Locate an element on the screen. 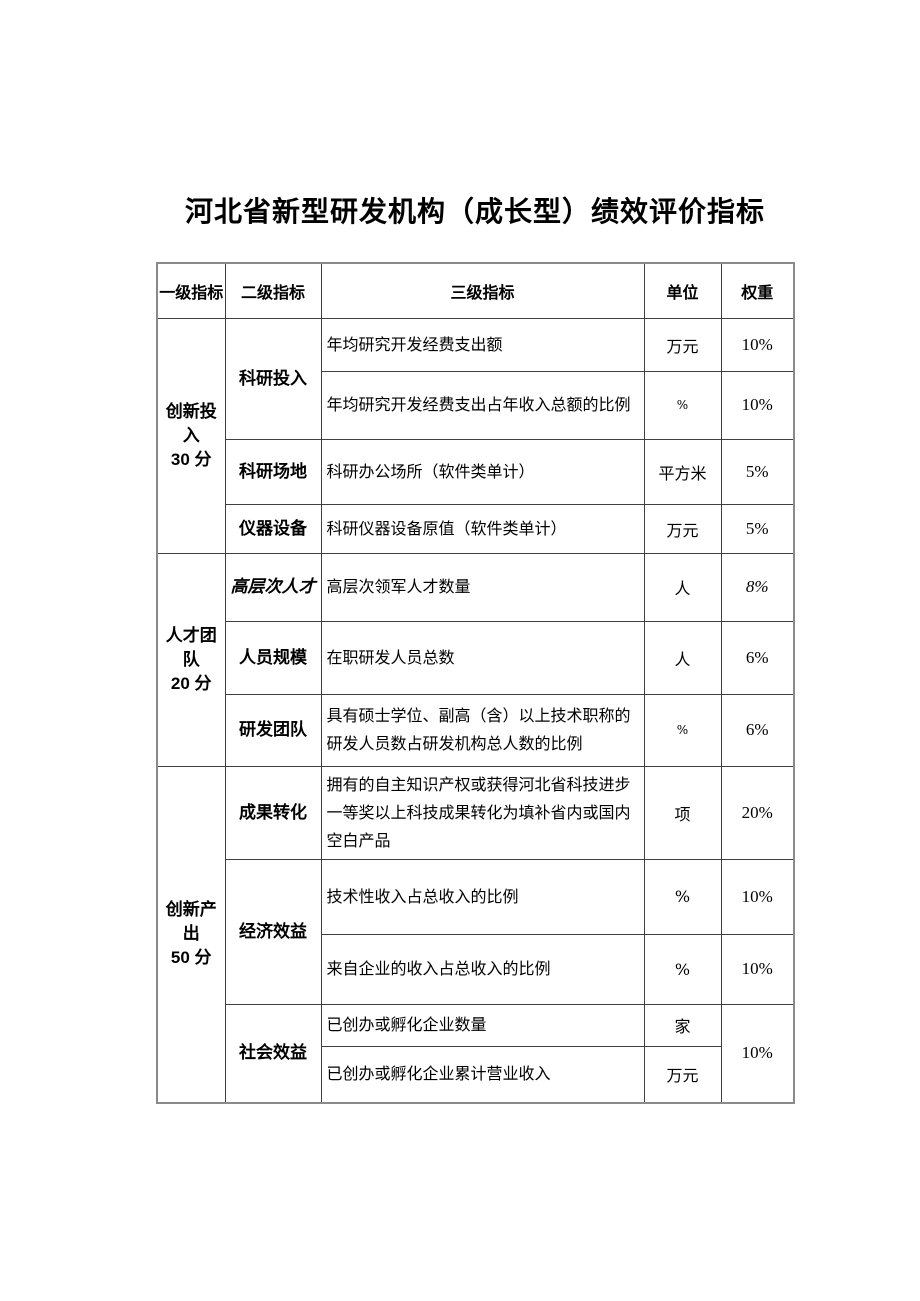 This screenshot has height=1301, width=920. level2-cell-research-space: 科研场地 is located at coordinates (273, 471).